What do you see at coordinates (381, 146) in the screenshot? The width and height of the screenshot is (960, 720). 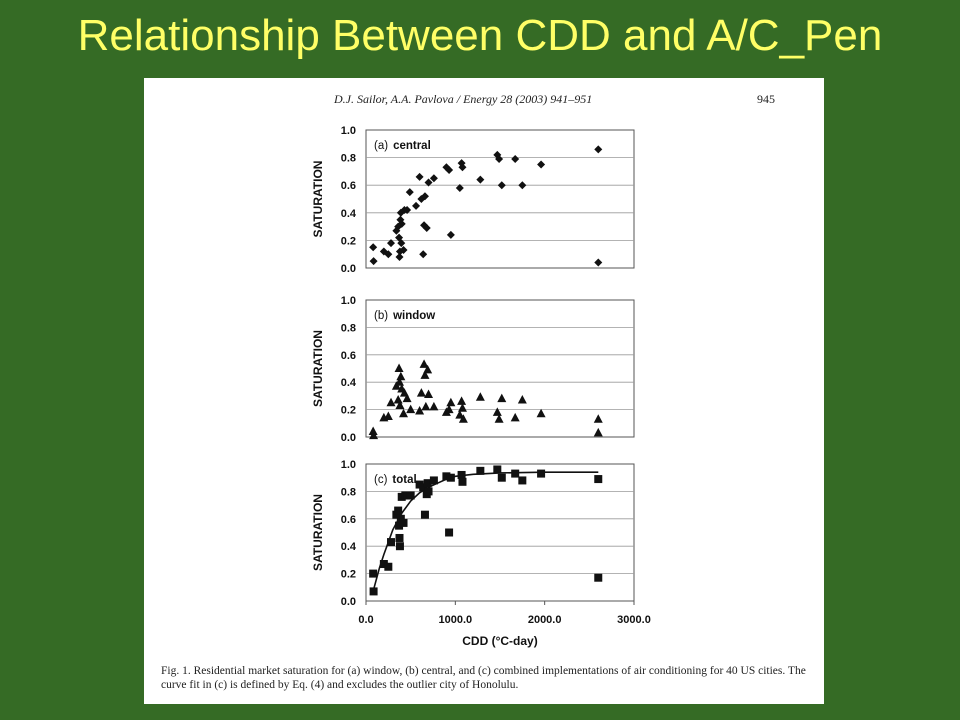 I see `panel-label: (a)` at bounding box center [381, 146].